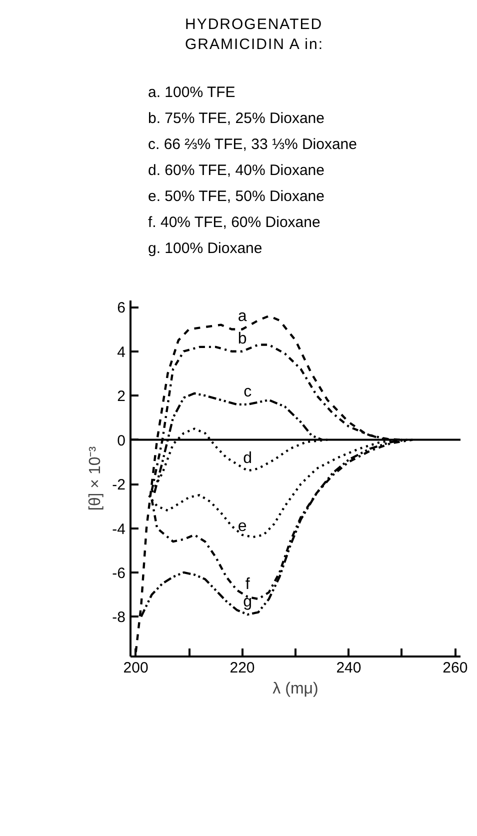 Image resolution: width=477 pixels, height=836 pixels. What do you see at coordinates (119, 529) in the screenshot?
I see `y-tick-label: -4` at bounding box center [119, 529].